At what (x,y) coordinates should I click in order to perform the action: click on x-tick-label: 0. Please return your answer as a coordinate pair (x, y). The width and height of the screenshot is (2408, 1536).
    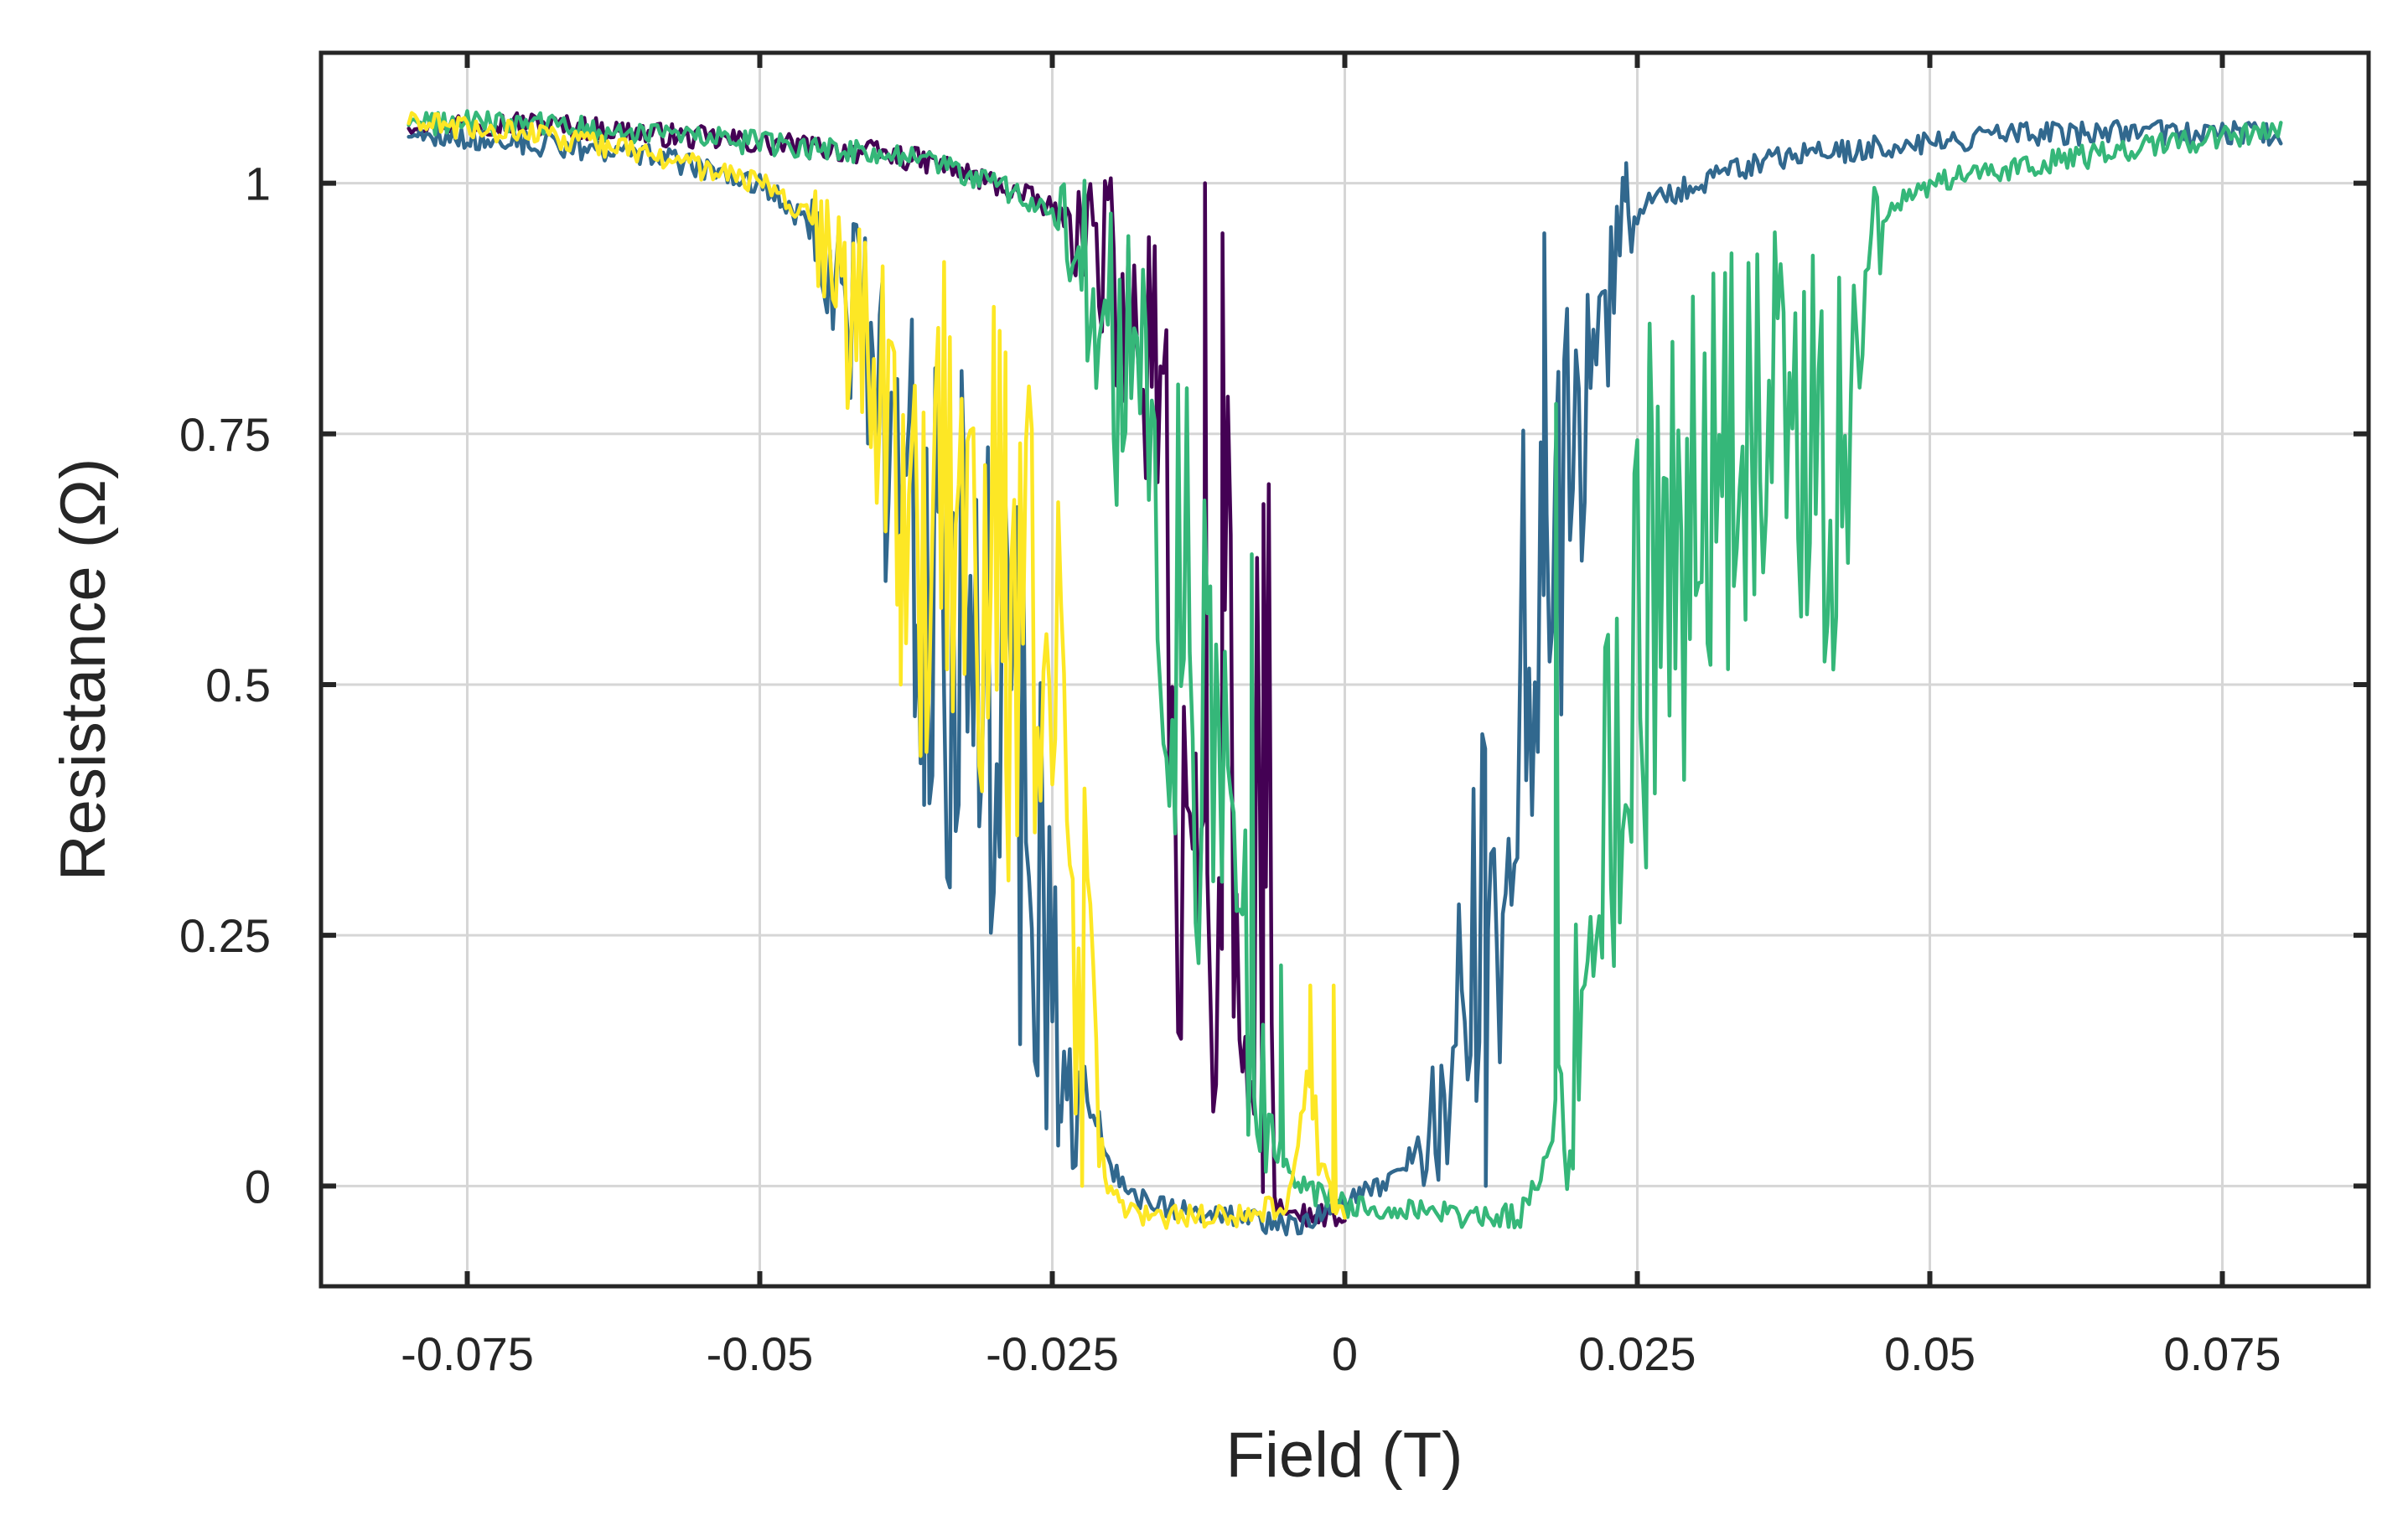
    Looking at the image, I should click on (1345, 1353).